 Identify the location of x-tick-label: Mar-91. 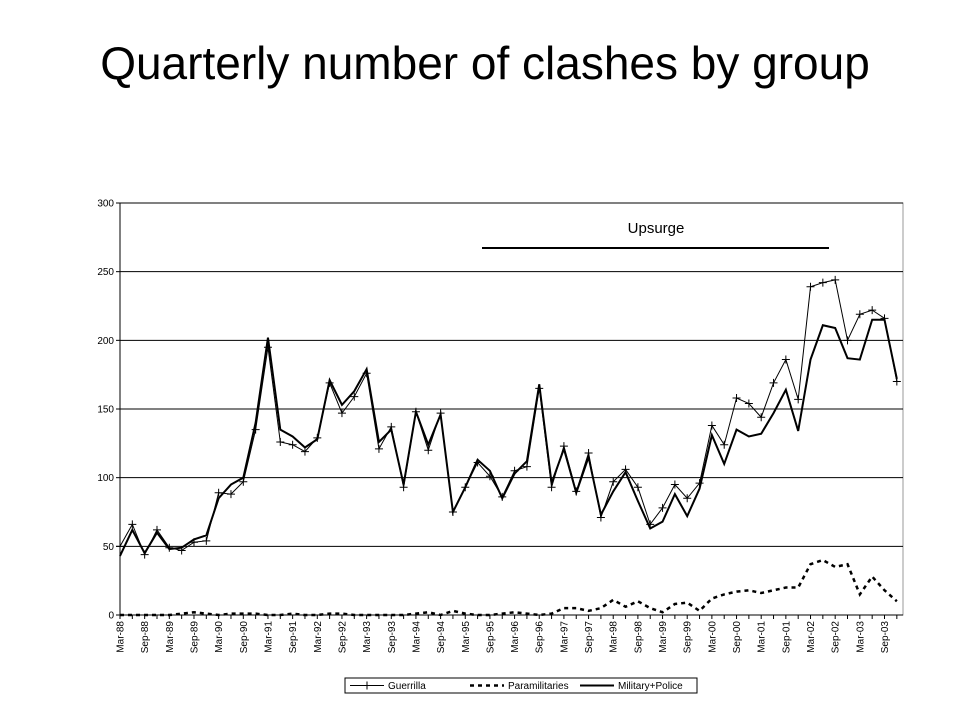
(268, 637).